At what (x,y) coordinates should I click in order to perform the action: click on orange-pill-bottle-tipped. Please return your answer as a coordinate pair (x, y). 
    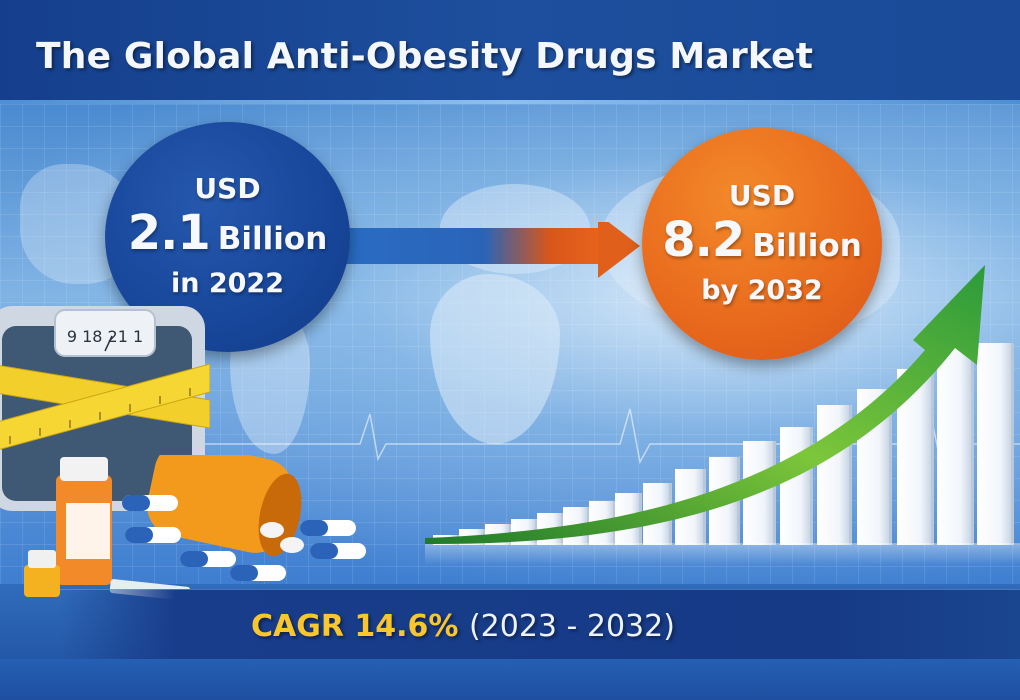
    Looking at the image, I should click on (224, 506).